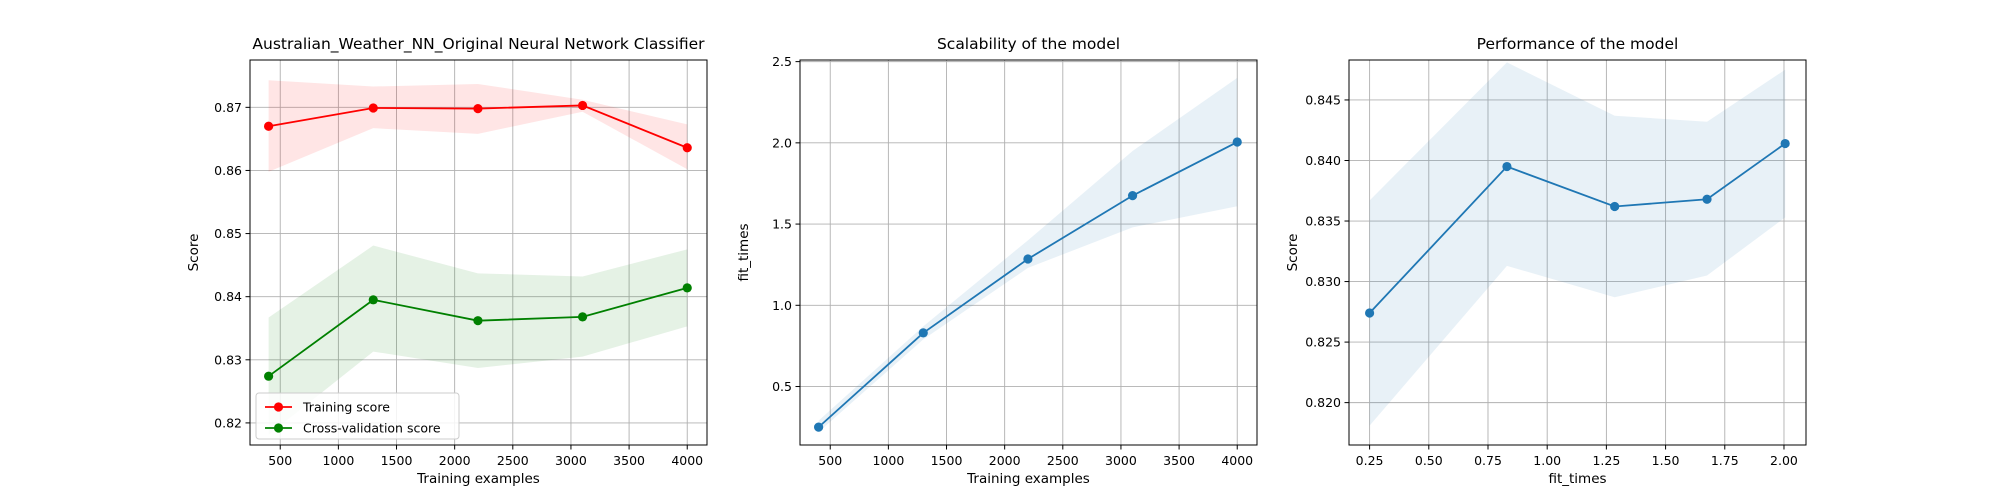  Describe the element at coordinates (1370, 460) in the screenshot. I see `x-tick-label: 0.25` at that location.